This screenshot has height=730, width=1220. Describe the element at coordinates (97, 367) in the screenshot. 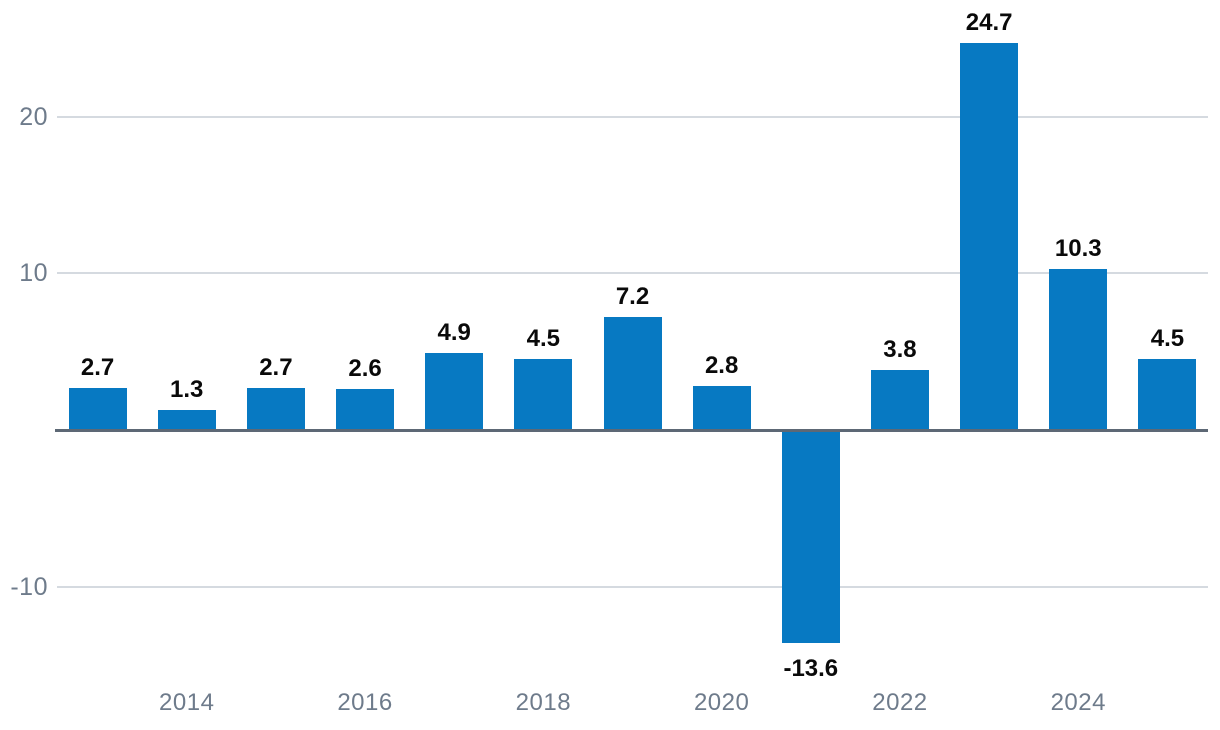

I see `bar-value-label-2013: 2.7` at that location.